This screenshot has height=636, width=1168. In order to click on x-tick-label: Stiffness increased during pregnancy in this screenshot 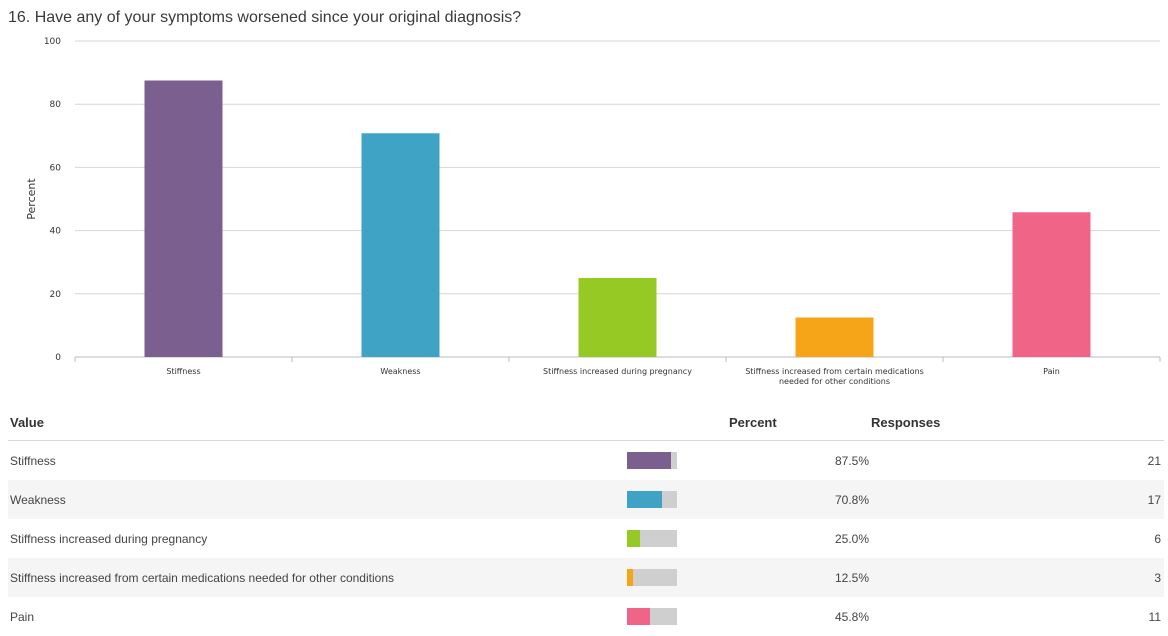, I will do `click(617, 371)`.